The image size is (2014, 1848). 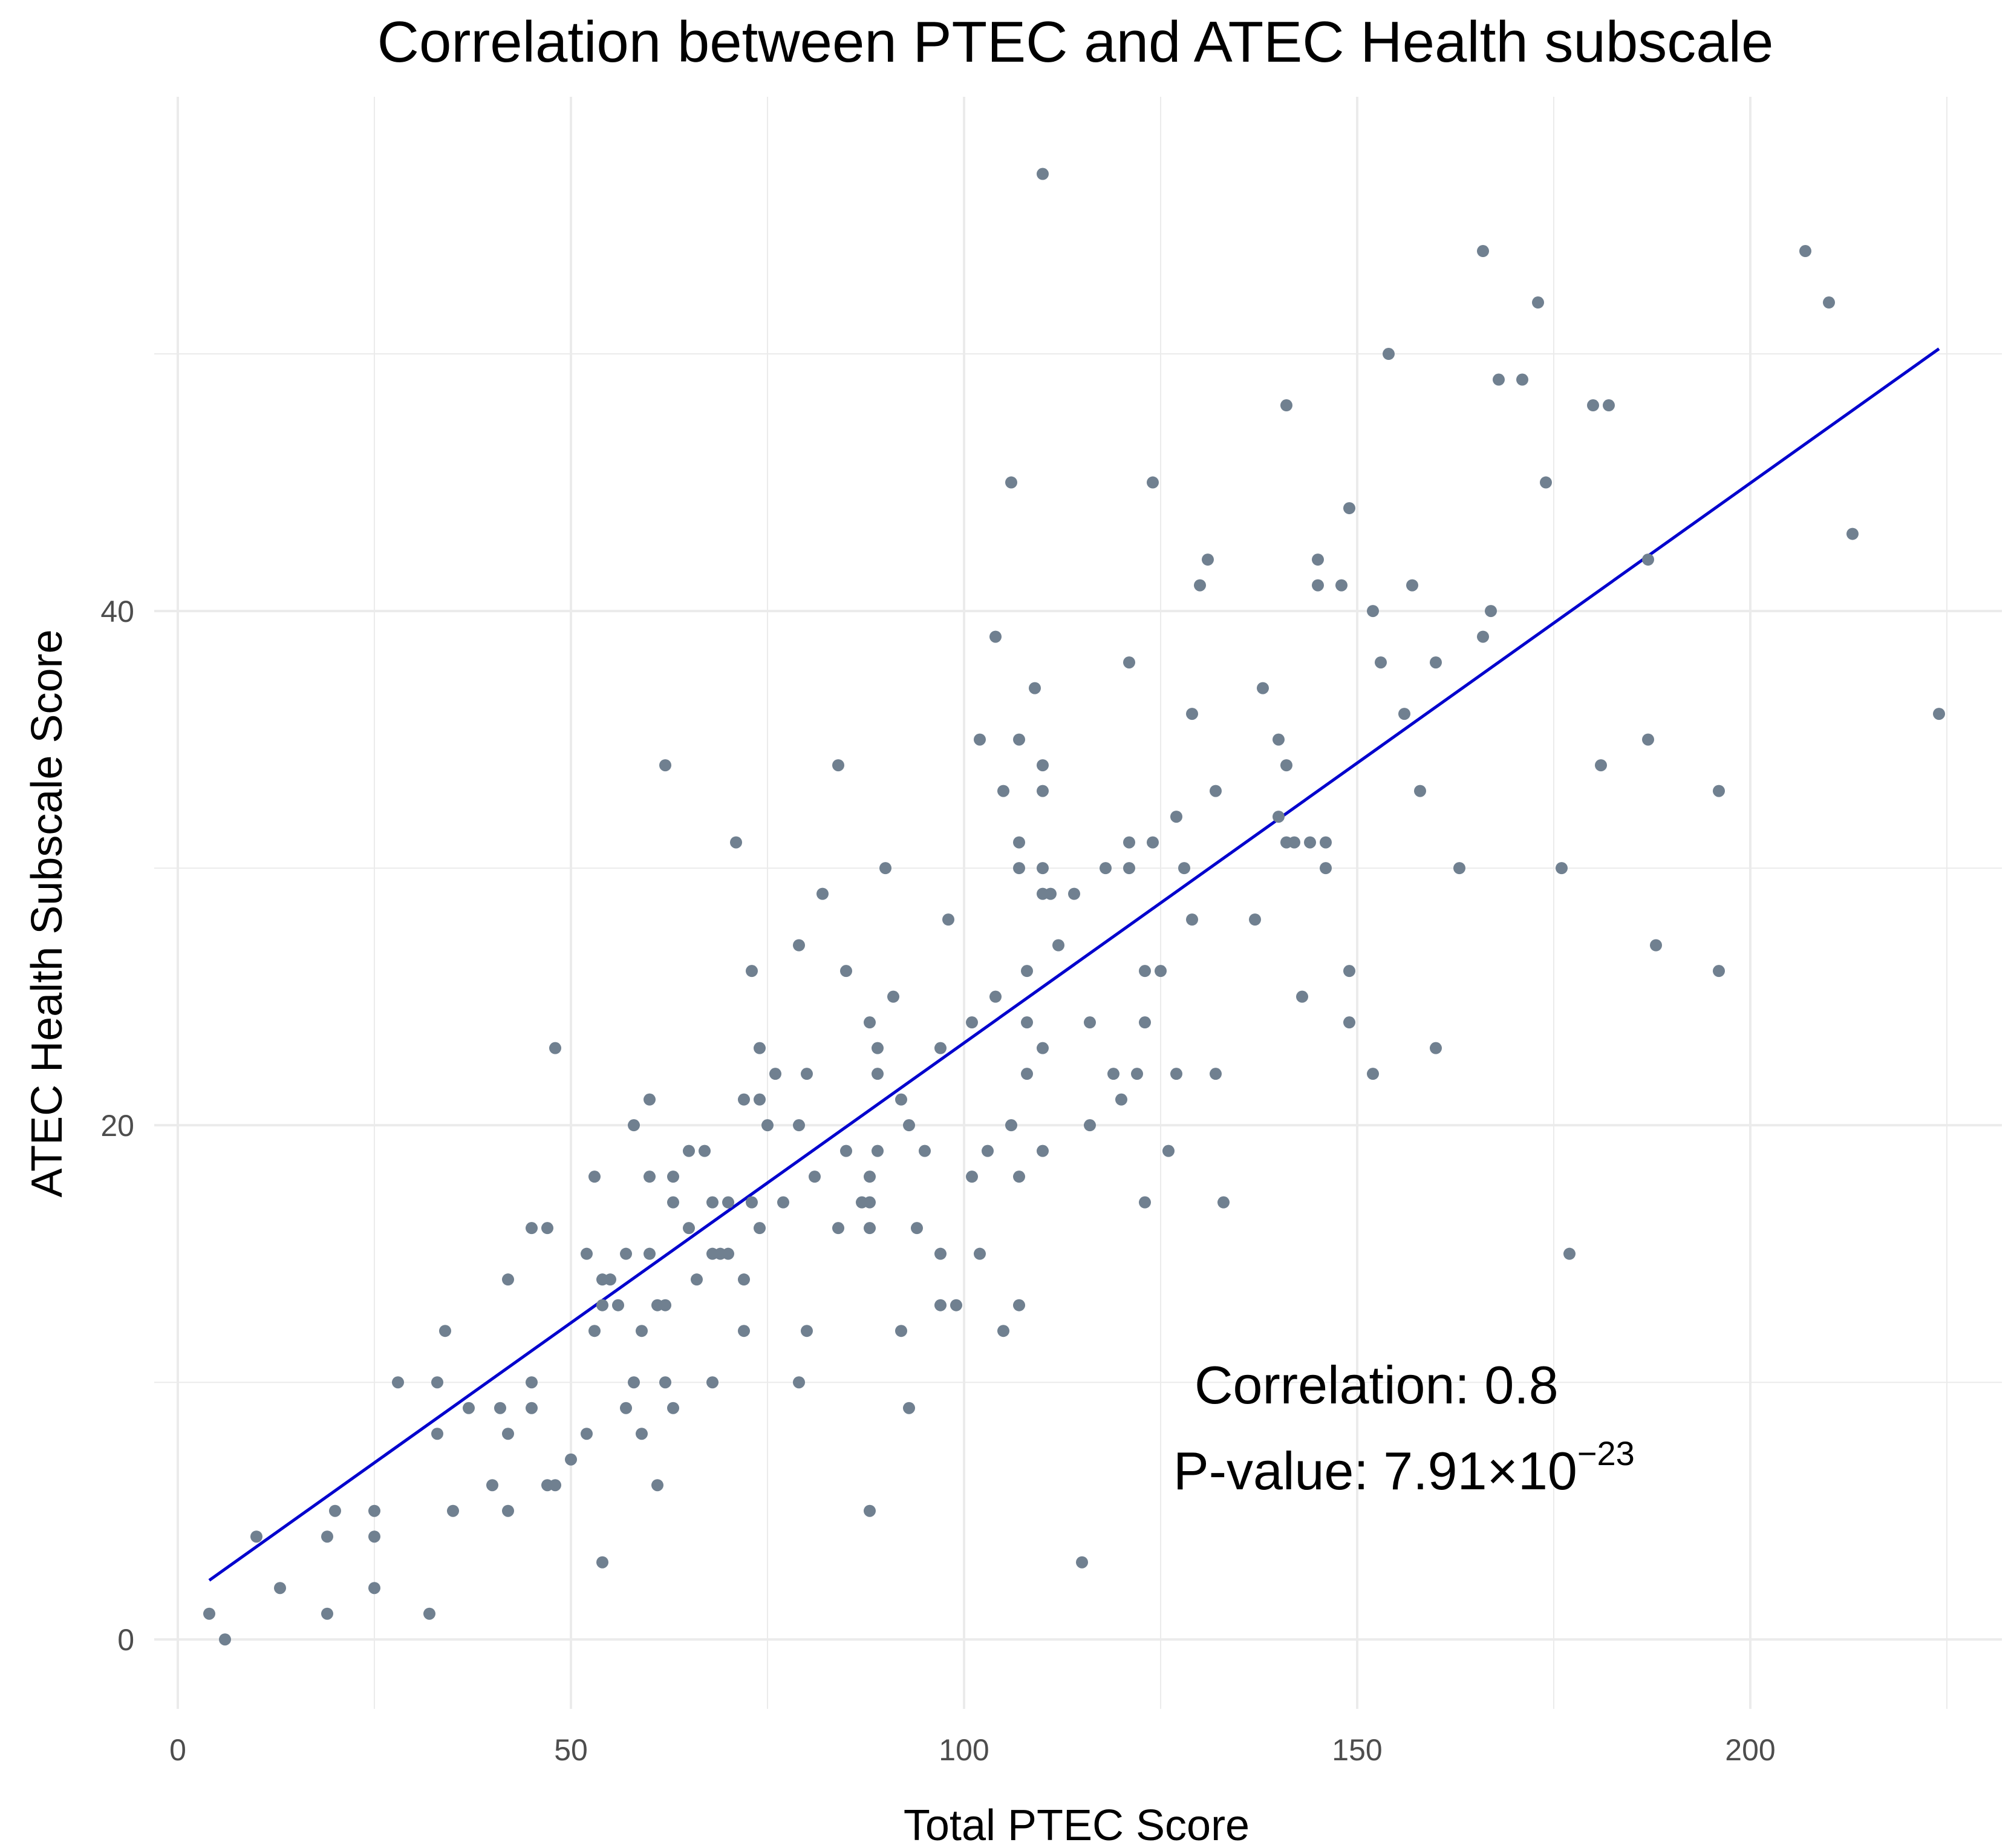 I want to click on pvalue-exponent: −23, so click(x=1606, y=1453).